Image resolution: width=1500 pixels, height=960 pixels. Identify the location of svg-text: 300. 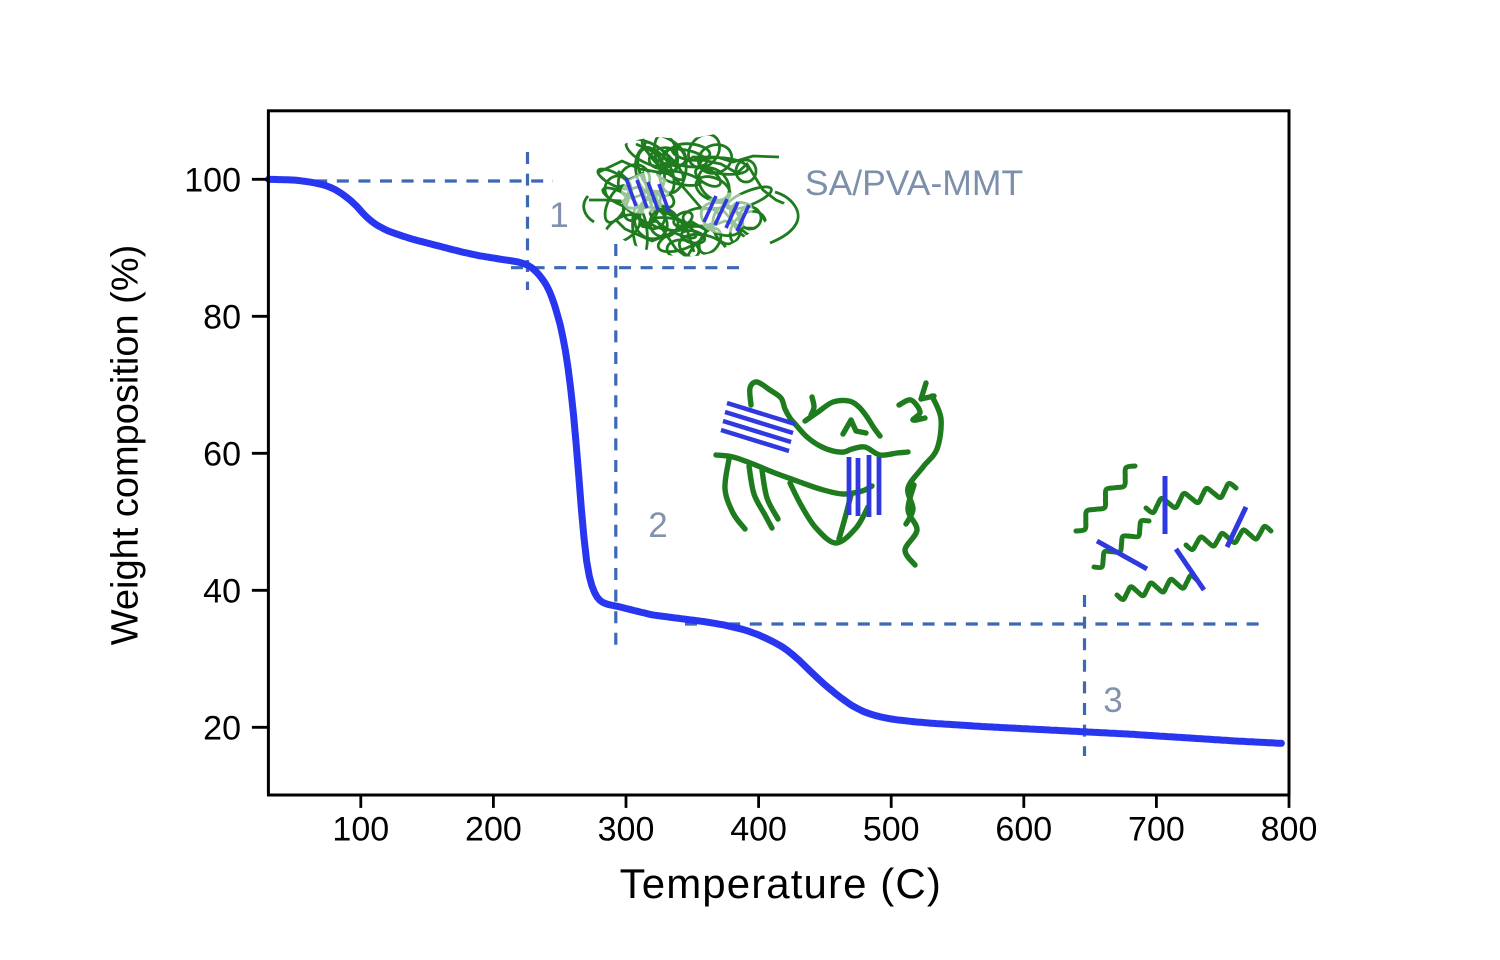
(626, 830).